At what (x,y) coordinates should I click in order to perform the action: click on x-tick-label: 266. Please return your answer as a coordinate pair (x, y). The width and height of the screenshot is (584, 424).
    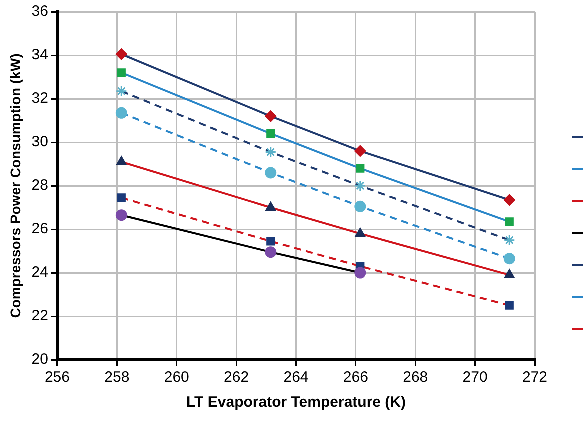
    Looking at the image, I should click on (355, 377).